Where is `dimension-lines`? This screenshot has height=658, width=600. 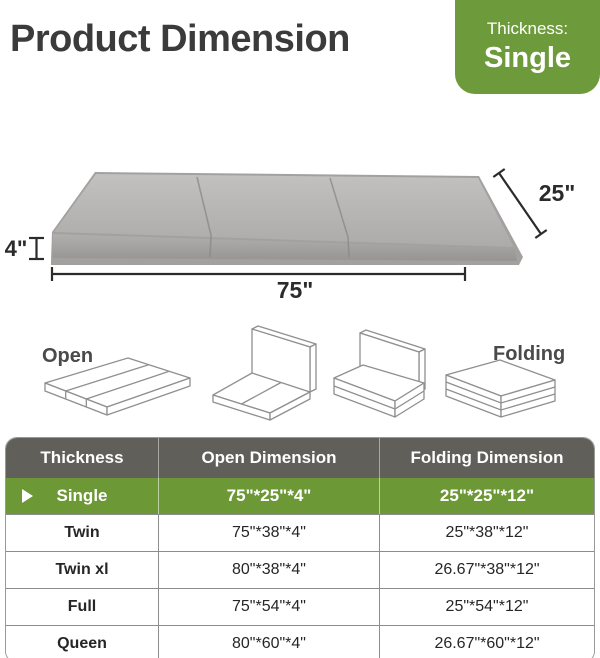 dimension-lines is located at coordinates (288, 224).